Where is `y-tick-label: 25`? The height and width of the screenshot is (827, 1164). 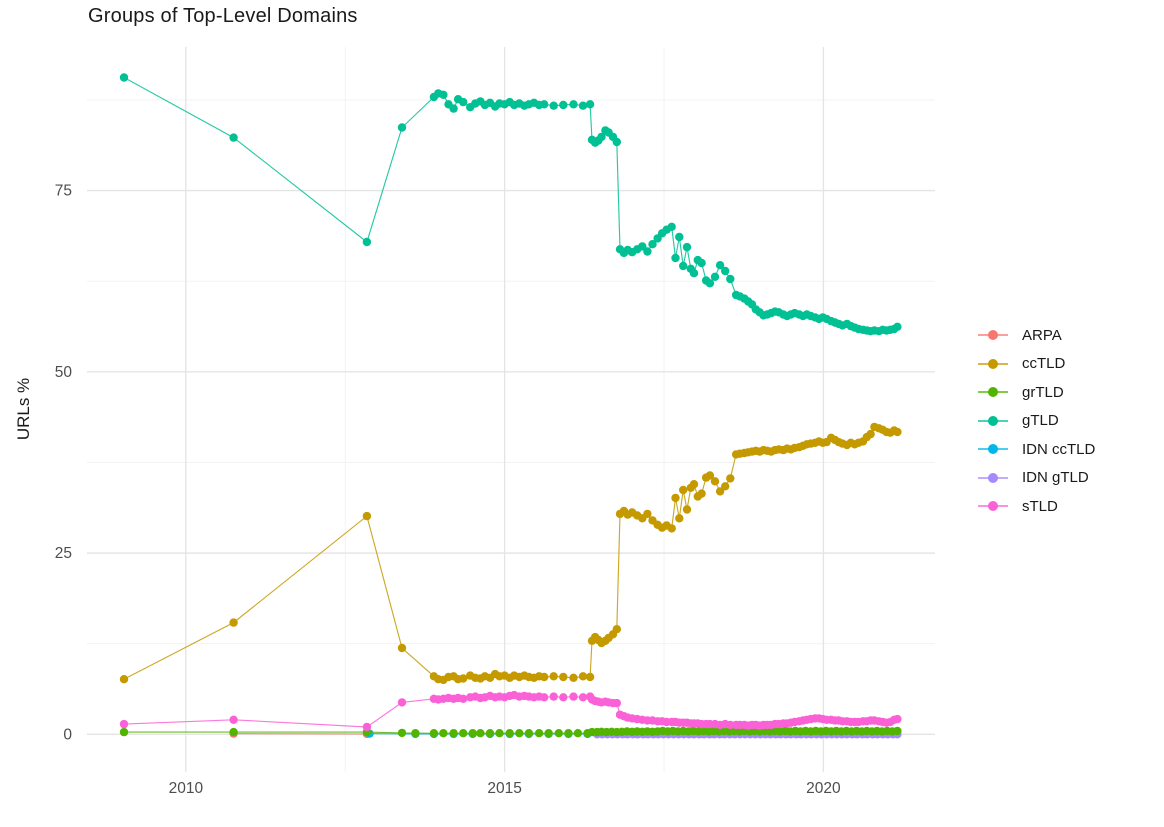 y-tick-label: 25 is located at coordinates (63, 553).